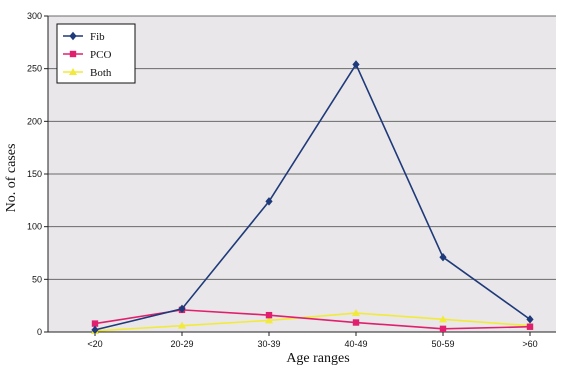 The image size is (571, 370). I want to click on y-tick-label: 200, so click(34, 121).